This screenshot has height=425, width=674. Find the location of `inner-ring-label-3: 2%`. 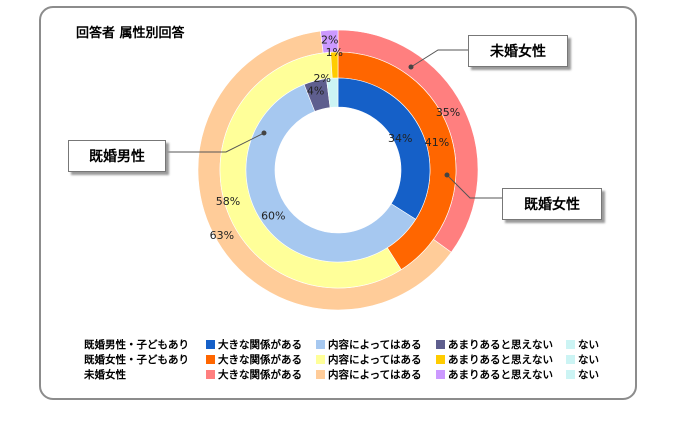

inner-ring-label-3: 2% is located at coordinates (321, 78).